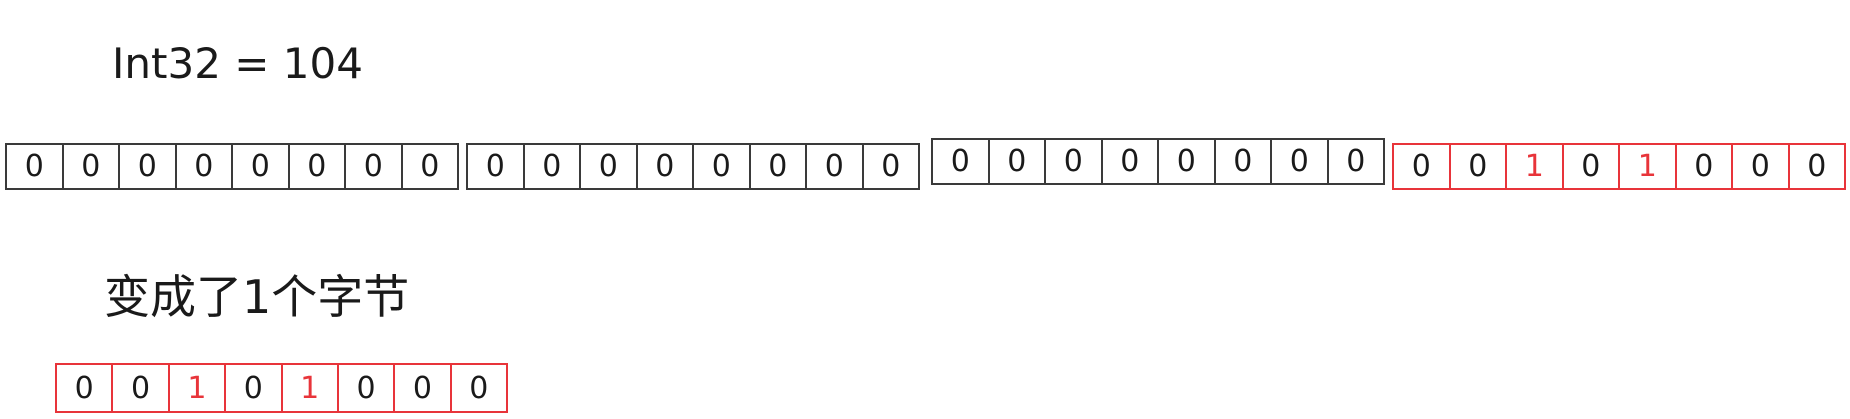 The image size is (1850, 419). I want to click on int32-title: Int32 = 104, so click(237, 63).